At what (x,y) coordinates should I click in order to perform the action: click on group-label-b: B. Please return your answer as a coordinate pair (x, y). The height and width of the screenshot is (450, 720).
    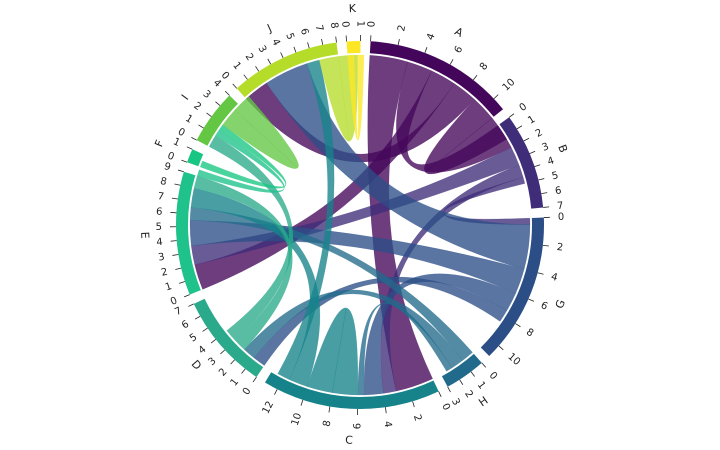
    Looking at the image, I should click on (562, 149).